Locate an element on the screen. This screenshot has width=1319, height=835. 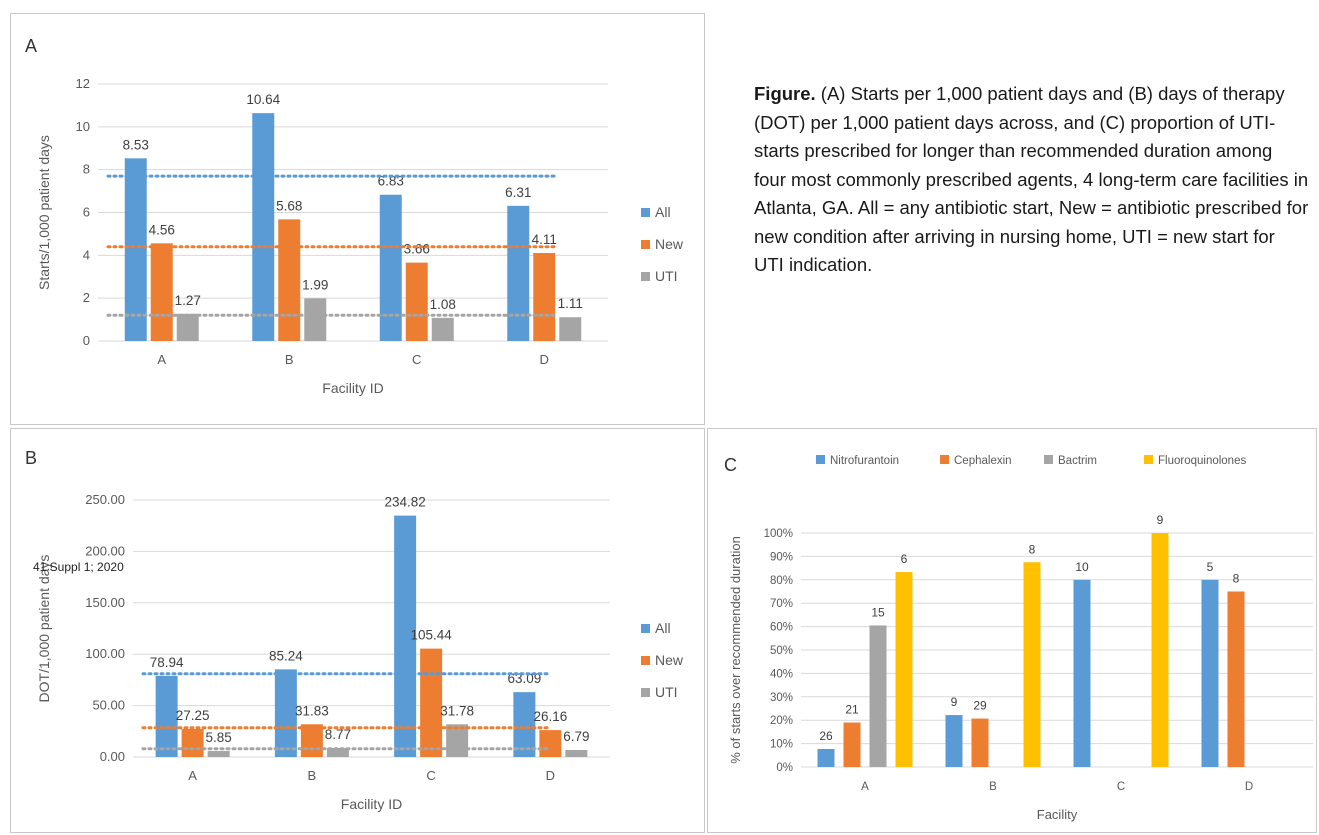
chart-b-legend-label: UTI is located at coordinates (666, 692).